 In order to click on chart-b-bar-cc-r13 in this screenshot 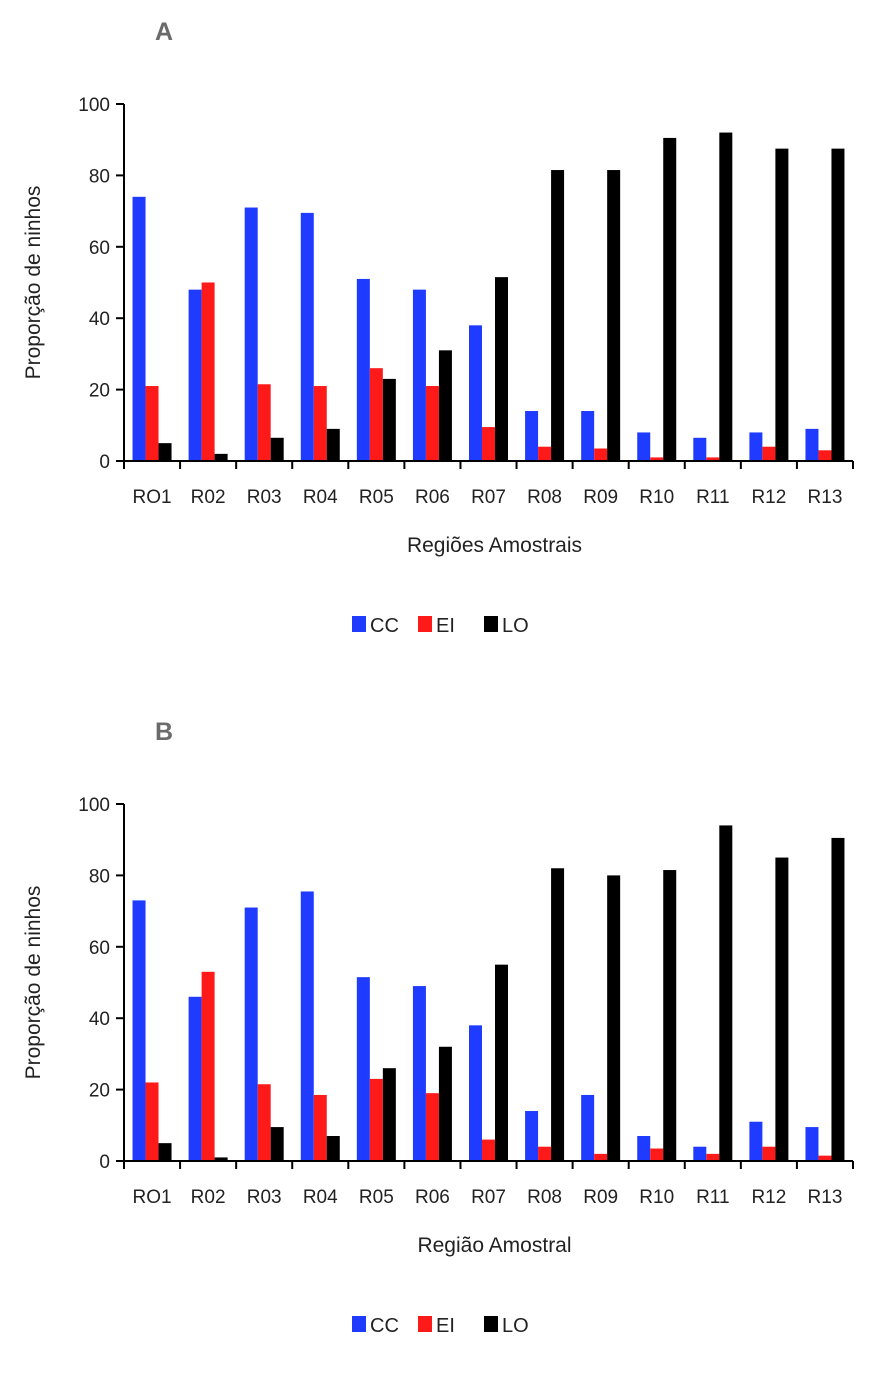, I will do `click(812, 1144)`.